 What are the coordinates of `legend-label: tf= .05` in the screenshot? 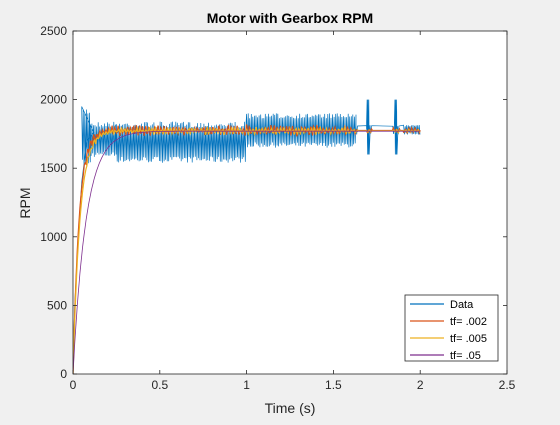 It's located at (465, 356).